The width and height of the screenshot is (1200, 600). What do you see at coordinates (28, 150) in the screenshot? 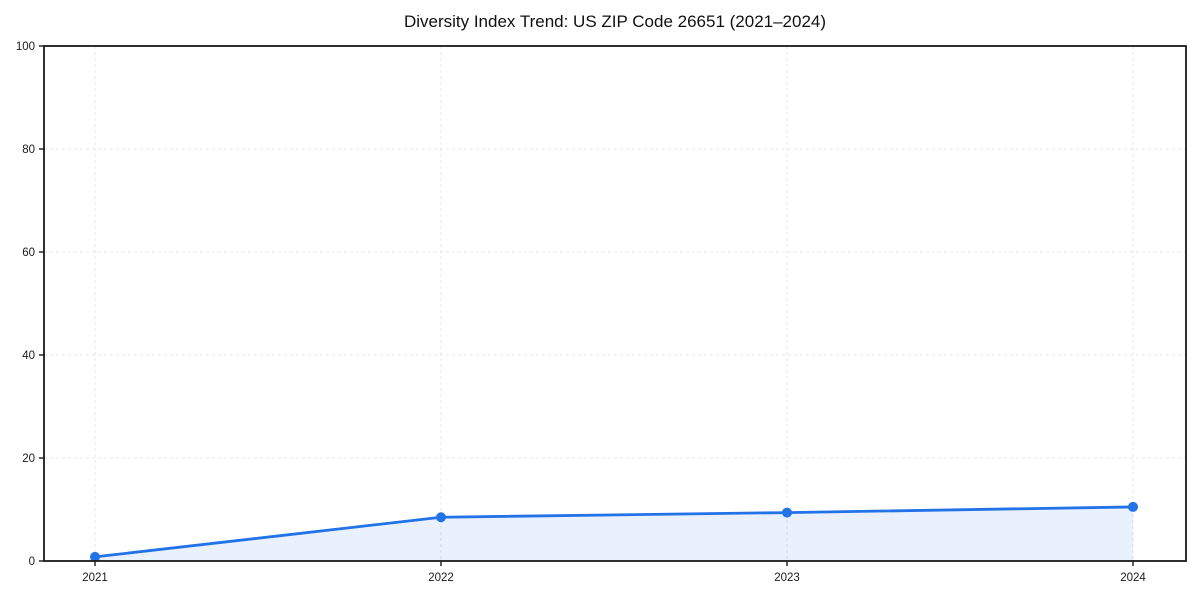
I see `y-tick-label: 80` at bounding box center [28, 150].